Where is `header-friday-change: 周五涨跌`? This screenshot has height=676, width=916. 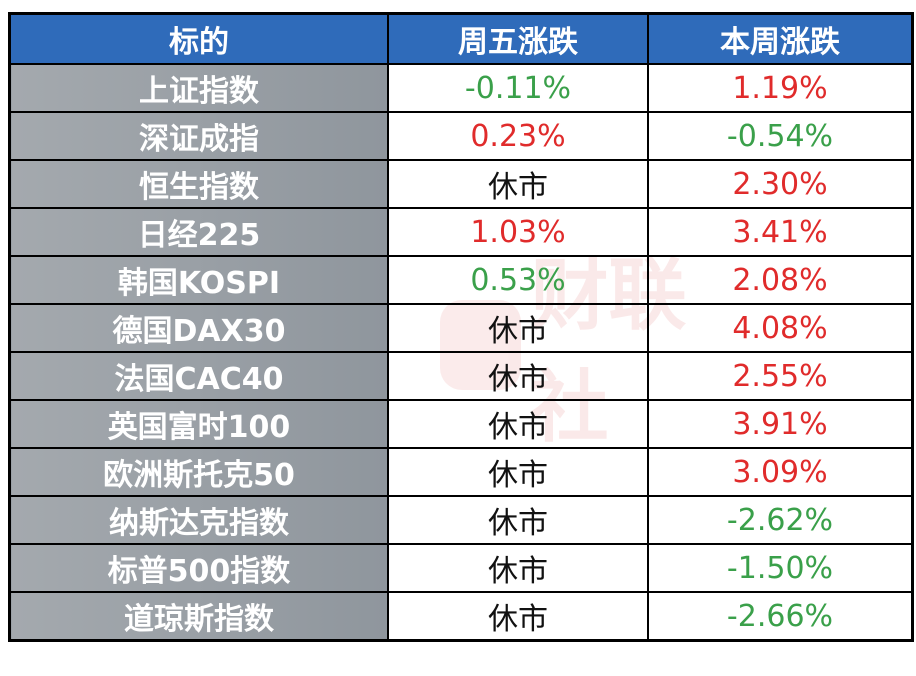
header-friday-change: 周五涨跌 is located at coordinates (518, 38).